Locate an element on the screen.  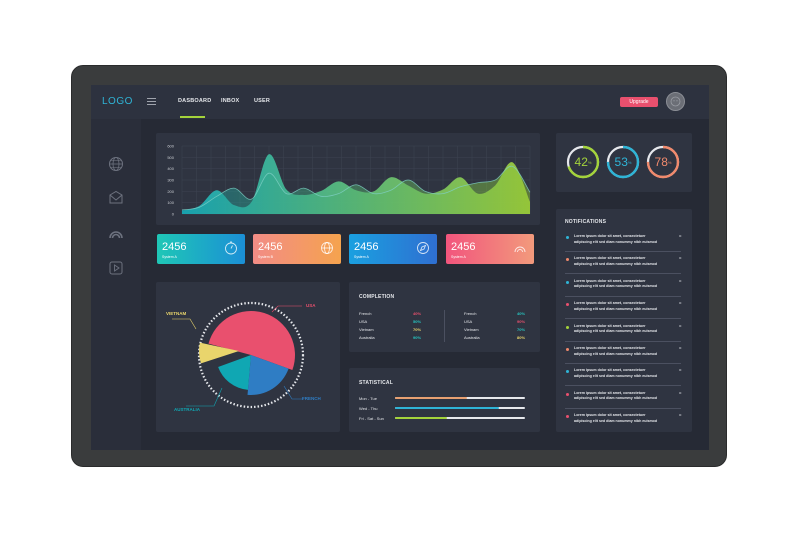
tab-inbox: INBOX is located at coordinates (230, 101).